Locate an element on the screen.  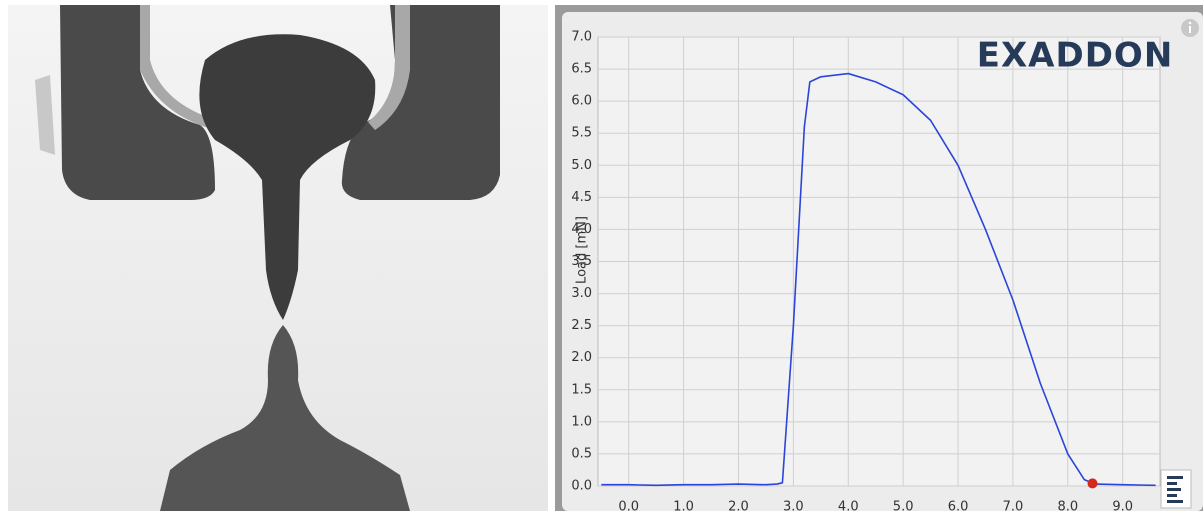
y-axis-label: Load [mN] is located at coordinates (582, 250).